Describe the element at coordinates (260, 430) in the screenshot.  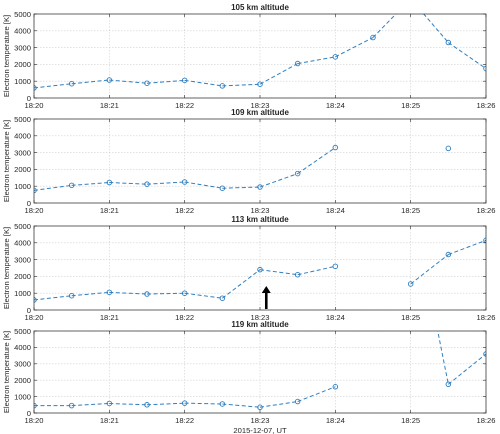
I see `x-axis-label: 2015-12-07, UT` at that location.